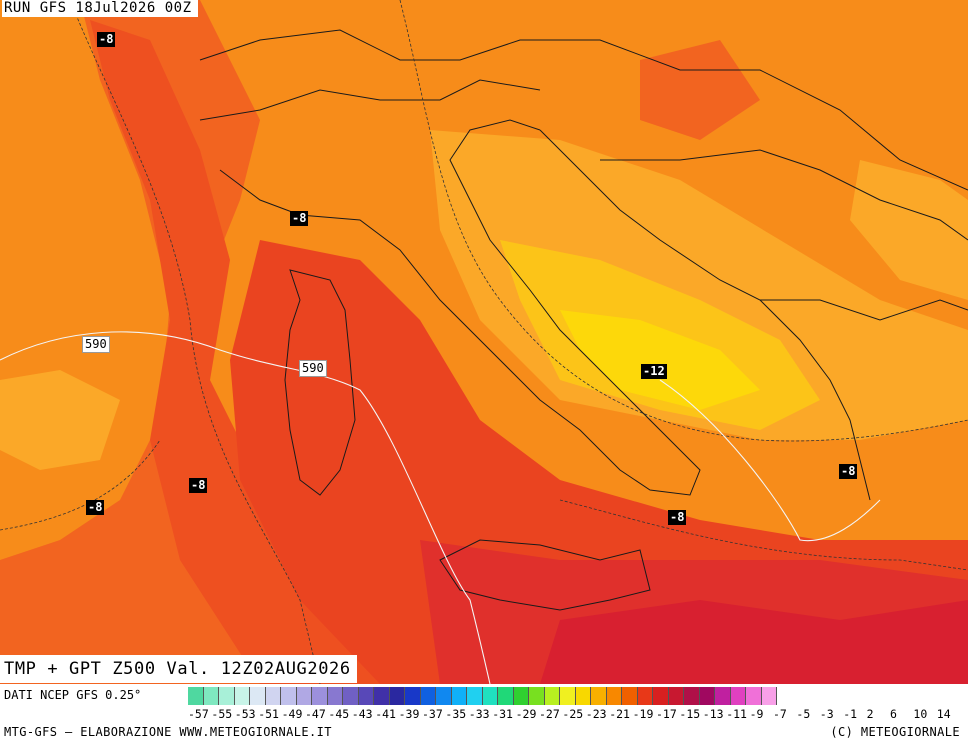 The width and height of the screenshot is (968, 745). What do you see at coordinates (654, 371) in the screenshot?
I see `contour-label: -12` at bounding box center [654, 371].